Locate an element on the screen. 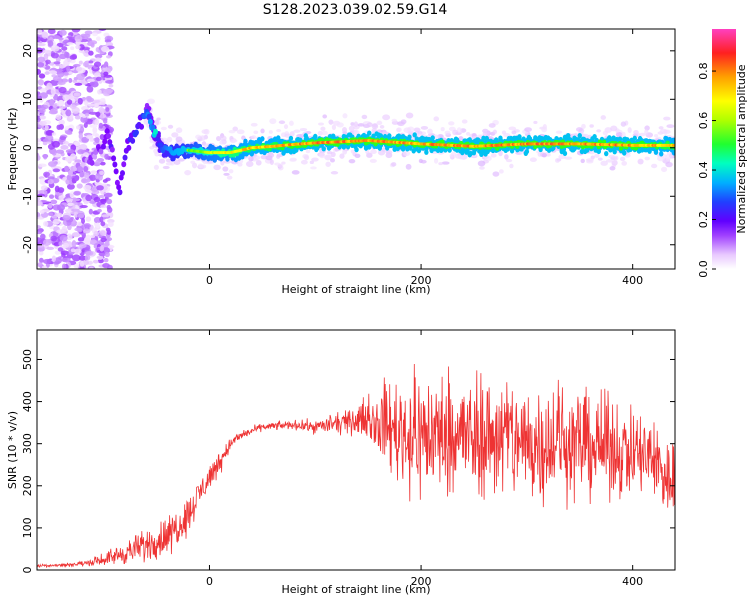 The height and width of the screenshot is (604, 750). snr-x-tick-label: 0 is located at coordinates (209, 581).